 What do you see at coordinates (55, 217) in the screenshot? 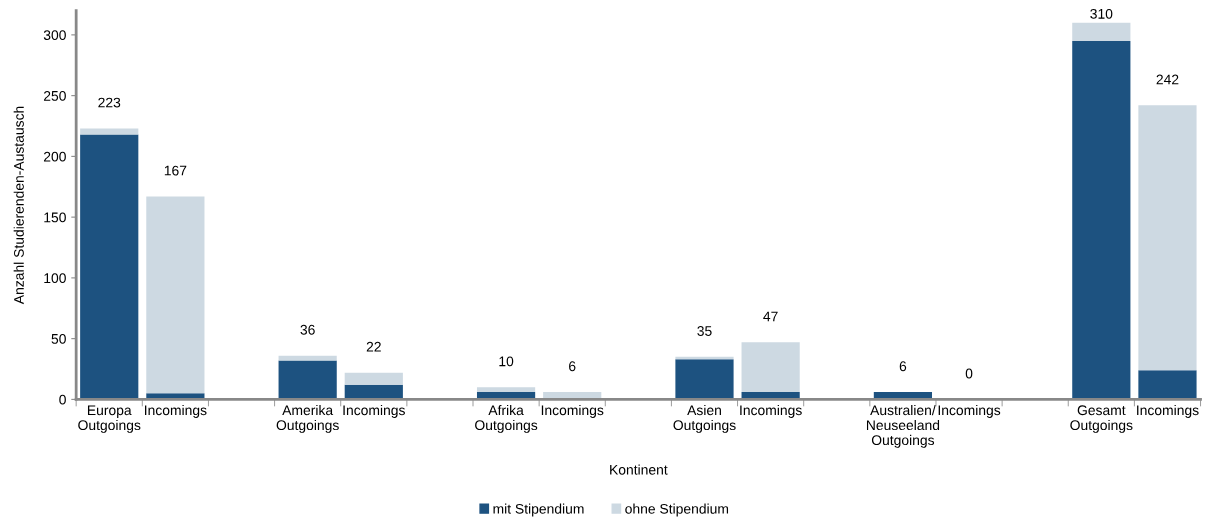
I see `y-tick-label: 150` at bounding box center [55, 217].